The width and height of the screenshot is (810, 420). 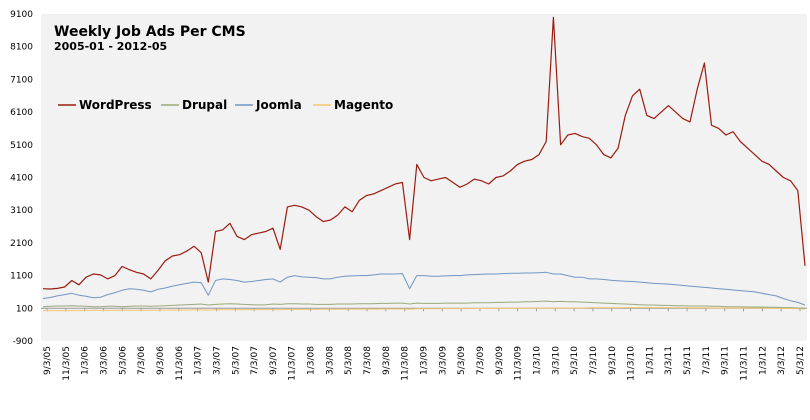 I want to click on y-tick-label: 3100, so click(x=21, y=211).